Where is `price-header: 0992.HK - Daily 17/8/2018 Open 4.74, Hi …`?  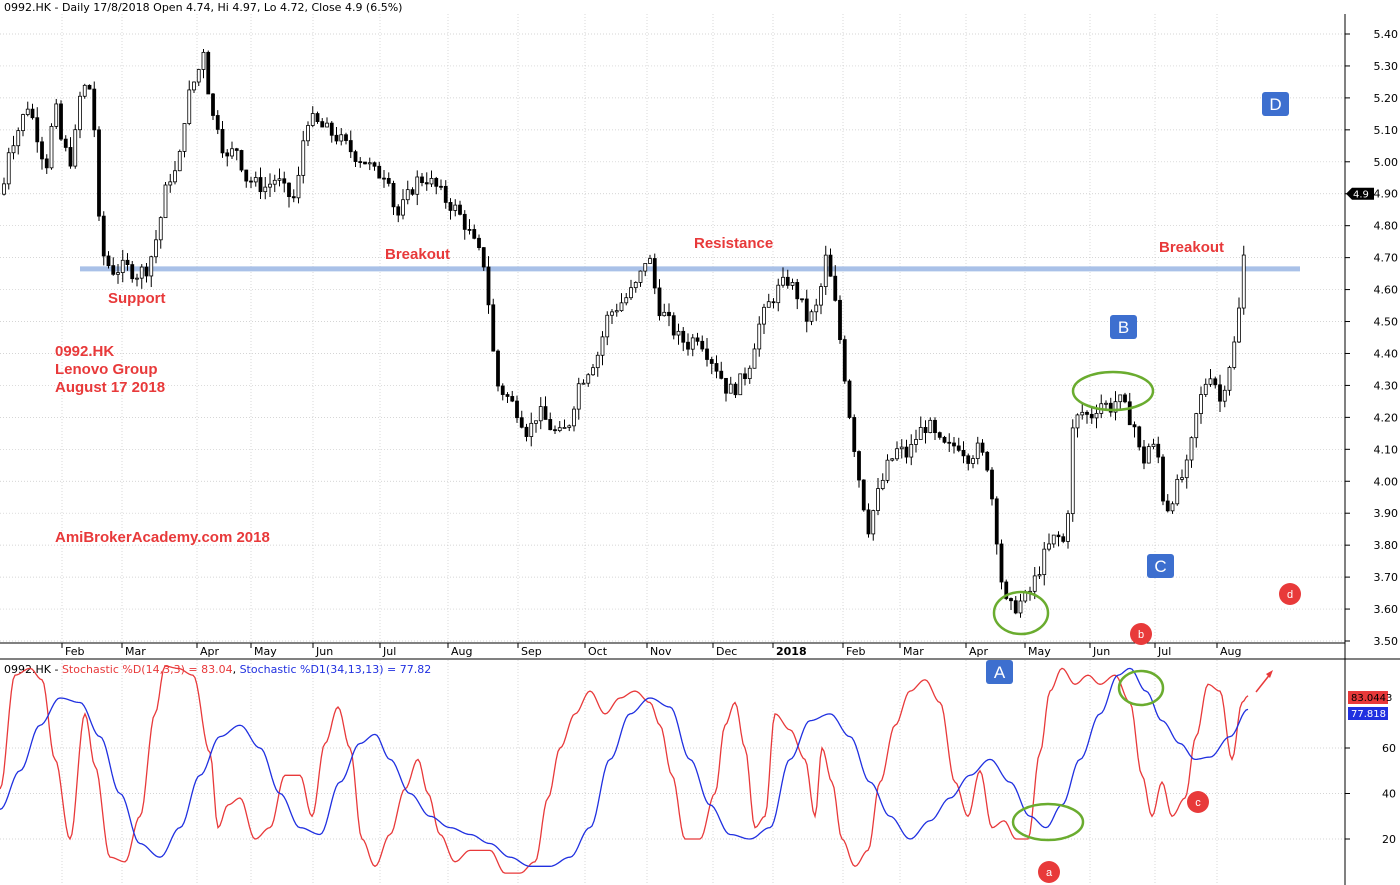 price-header: 0992.HK - Daily 17/8/2018 Open 4.74, Hi … is located at coordinates (203, 7).